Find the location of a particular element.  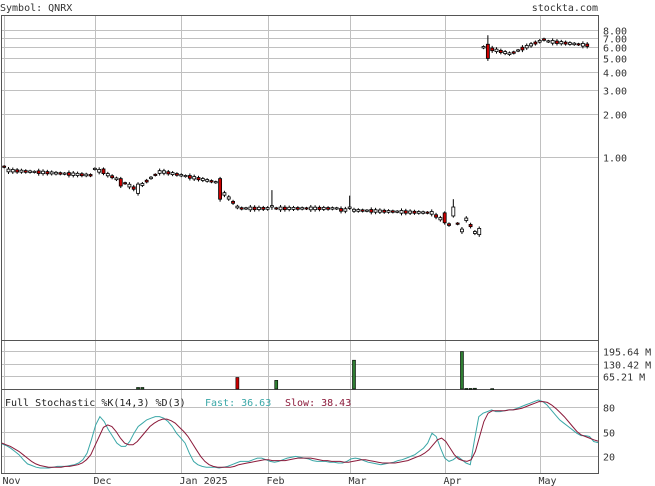

stochastic-slow-line is located at coordinates (300, 434).